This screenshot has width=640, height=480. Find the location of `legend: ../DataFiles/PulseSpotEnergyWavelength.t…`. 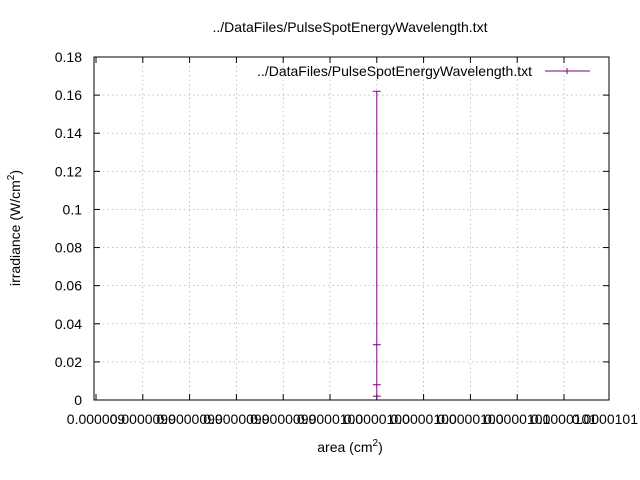

legend: ../DataFiles/PulseSpotEnergyWavelength.t… is located at coordinates (423, 71).